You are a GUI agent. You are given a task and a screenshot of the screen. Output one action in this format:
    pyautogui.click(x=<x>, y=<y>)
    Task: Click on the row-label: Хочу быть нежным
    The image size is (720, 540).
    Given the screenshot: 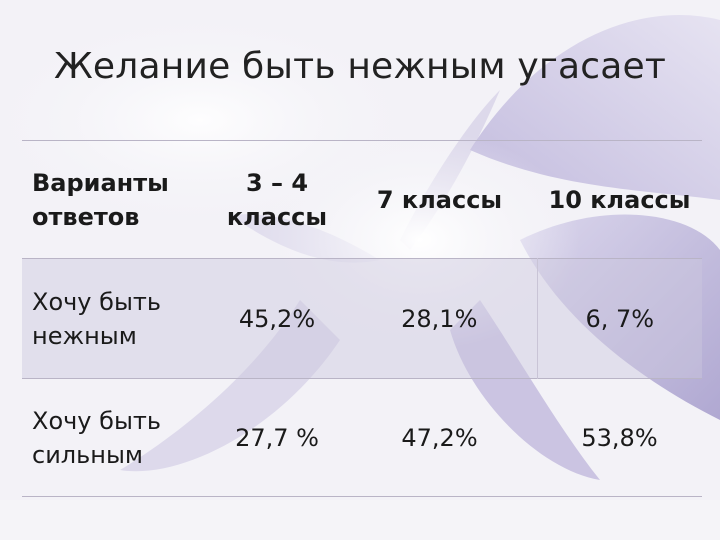 What is the action you would take?
    pyautogui.click(x=97, y=318)
    